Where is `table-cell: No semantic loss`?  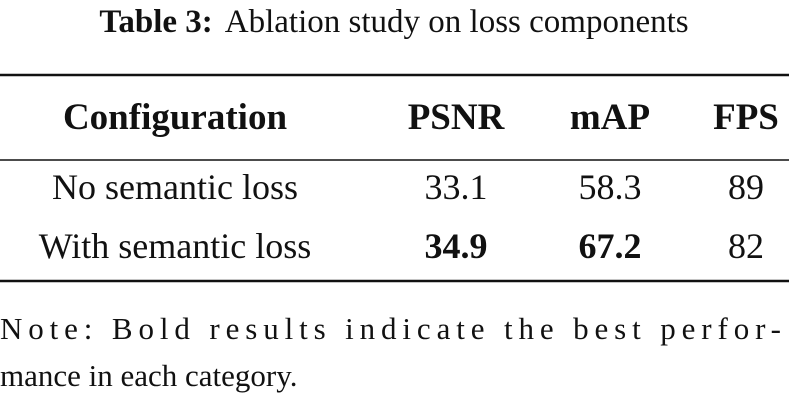
table-cell: No semantic loss is located at coordinates (175, 187).